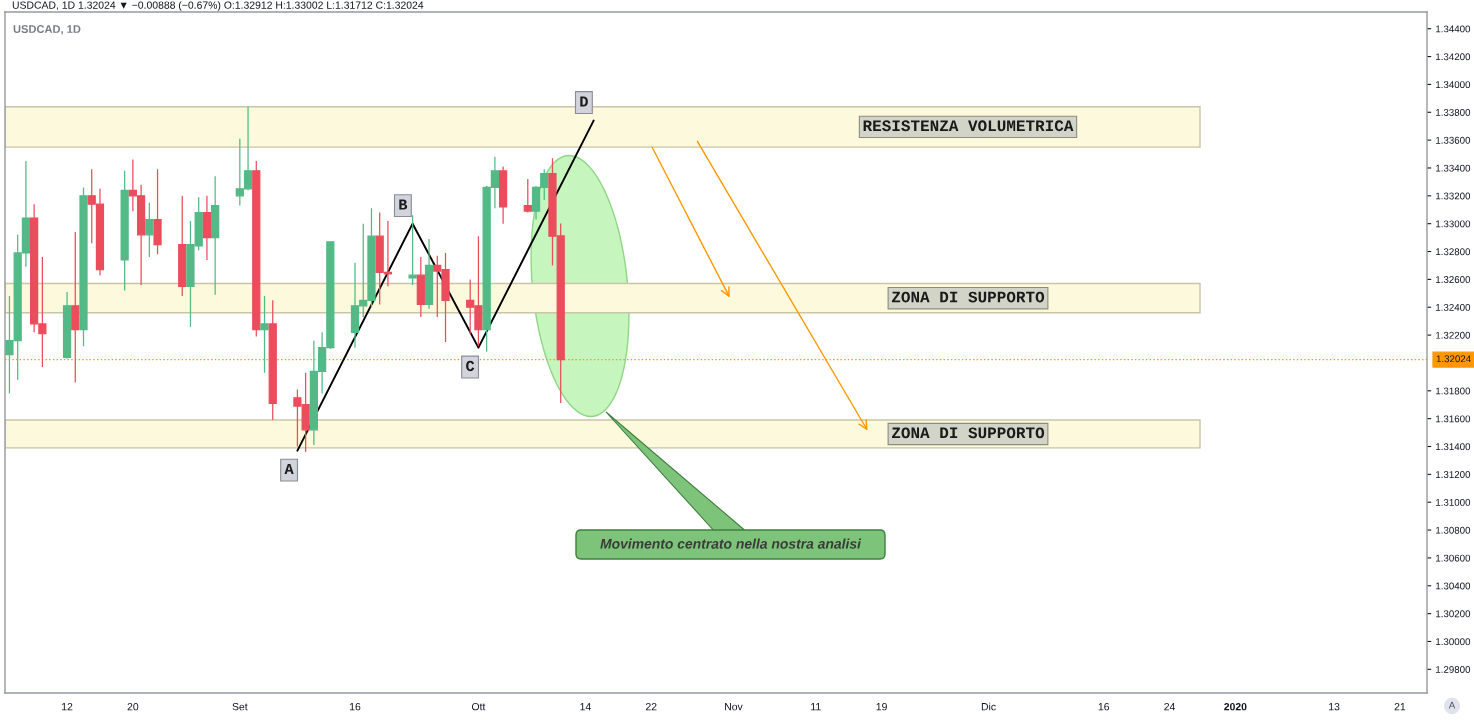 The image size is (1474, 720). What do you see at coordinates (470, 366) in the screenshot?
I see `annotation: C` at bounding box center [470, 366].